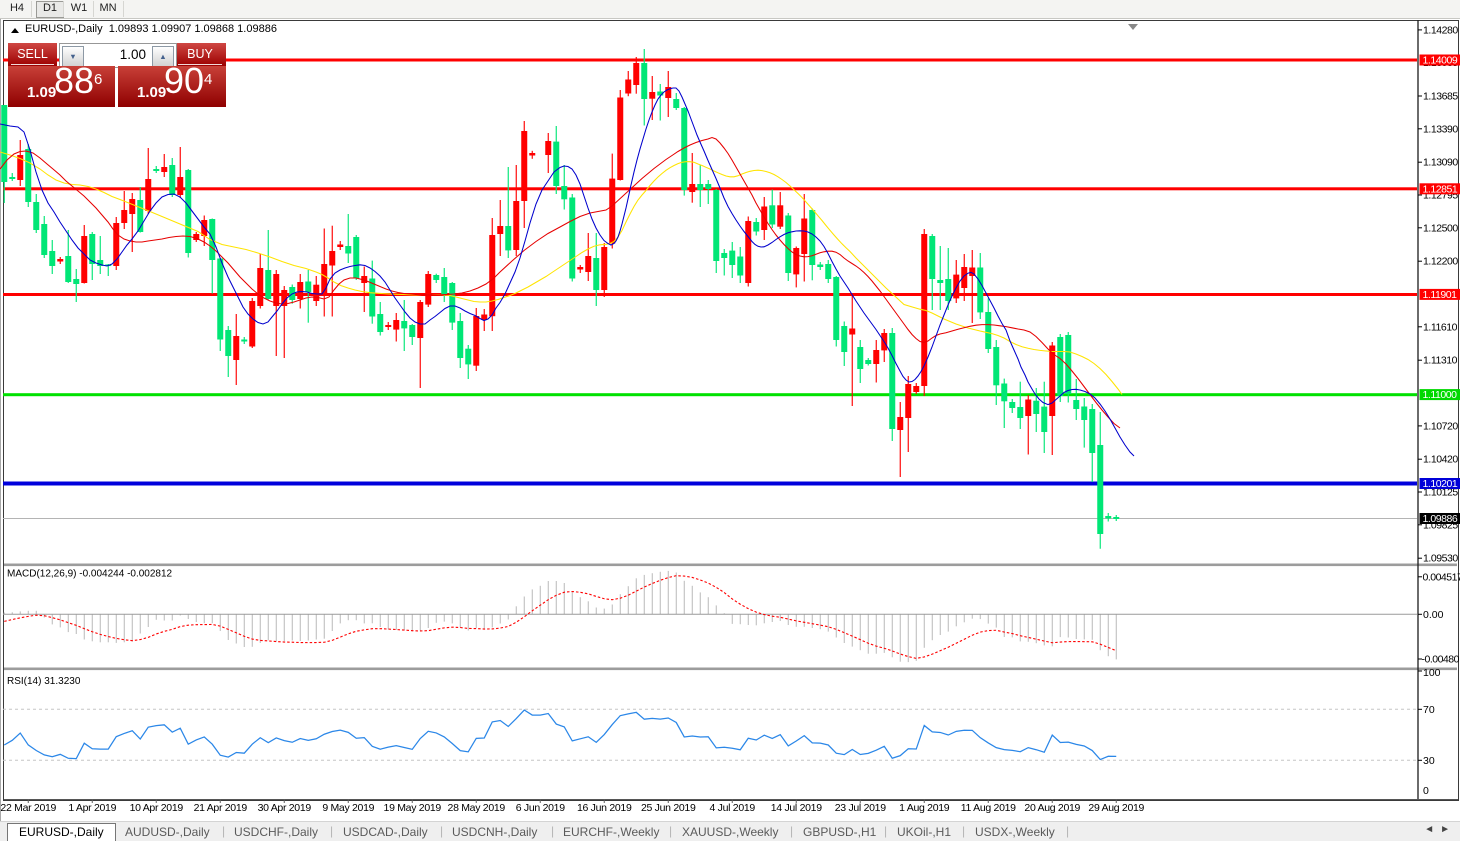 This screenshot has width=1460, height=841. What do you see at coordinates (28, 808) in the screenshot?
I see `svg-text: 22 Mar 2019` at bounding box center [28, 808].